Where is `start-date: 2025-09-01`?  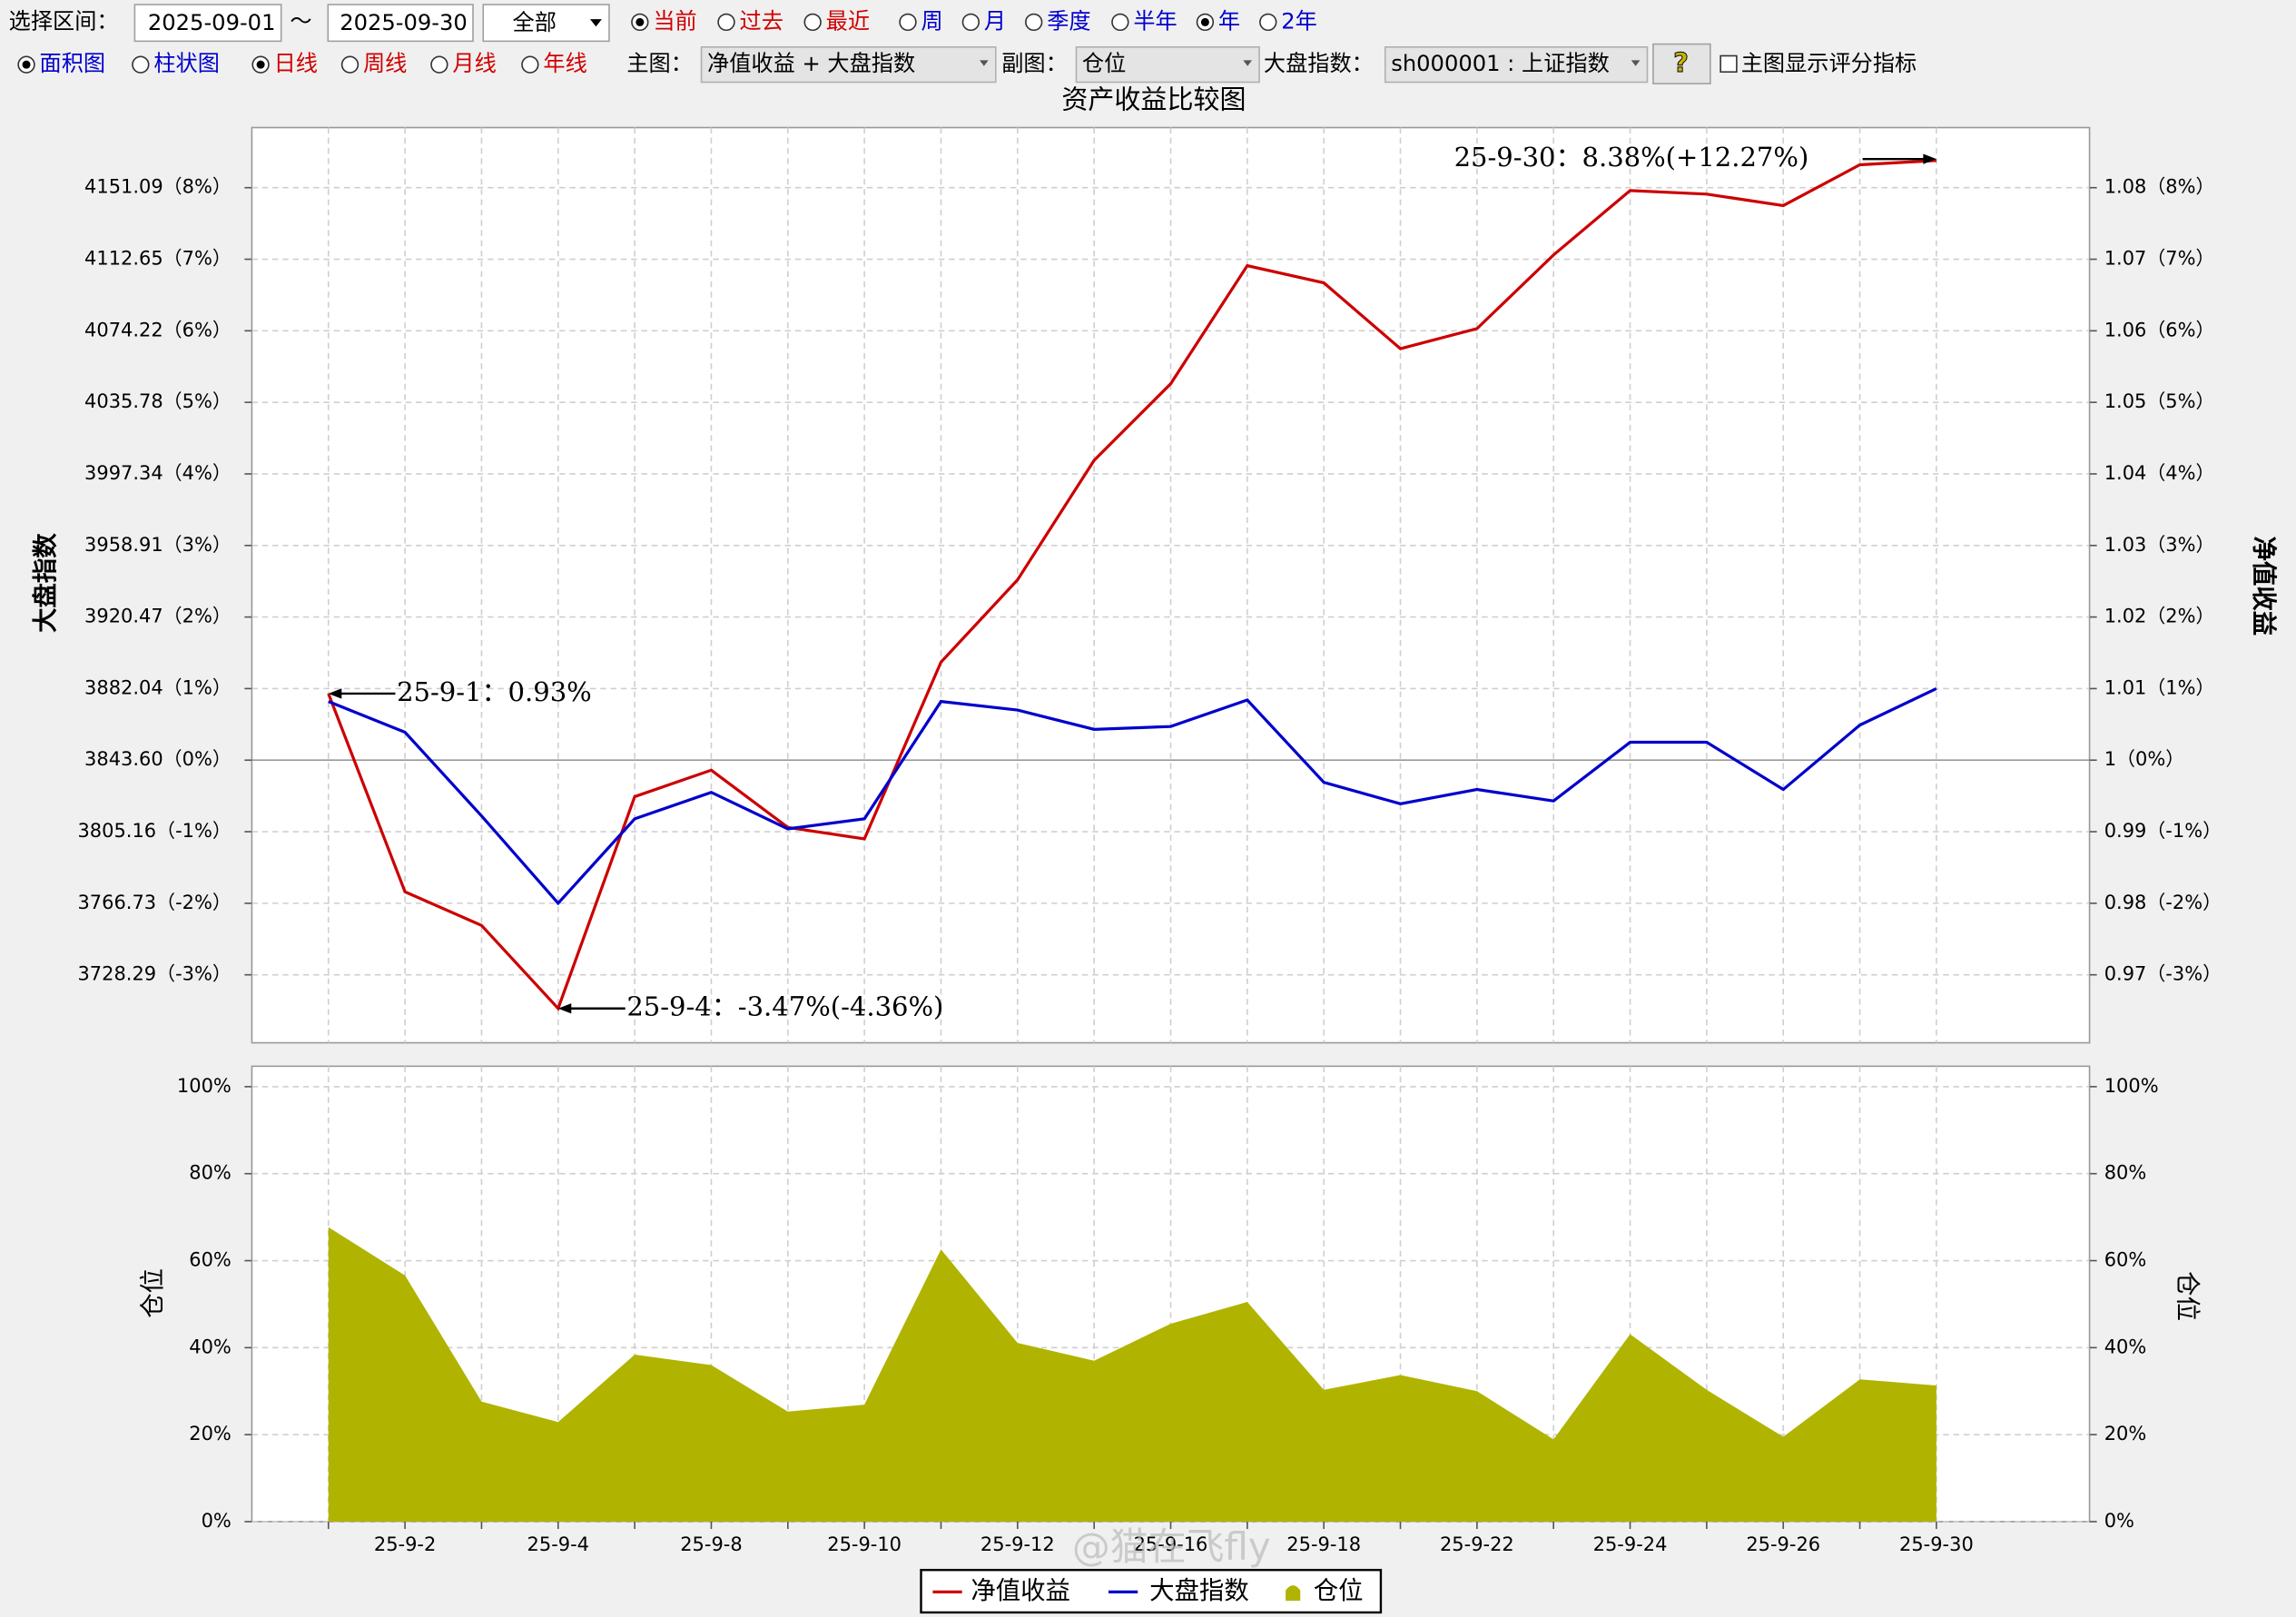 start-date: 2025-09-01 is located at coordinates (212, 22).